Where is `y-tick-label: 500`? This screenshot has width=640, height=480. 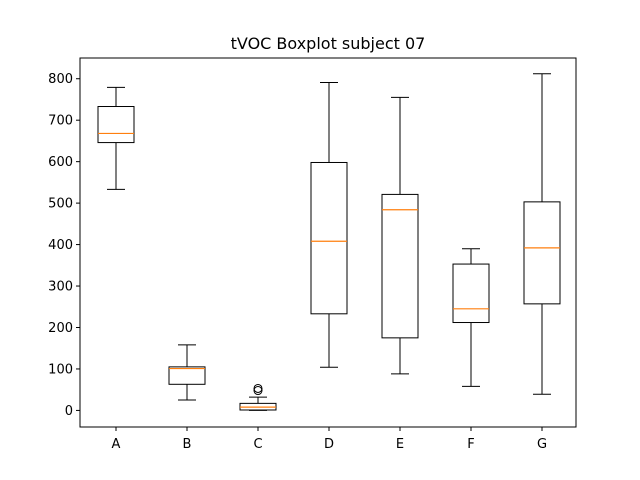
y-tick-label: 500 is located at coordinates (60, 204).